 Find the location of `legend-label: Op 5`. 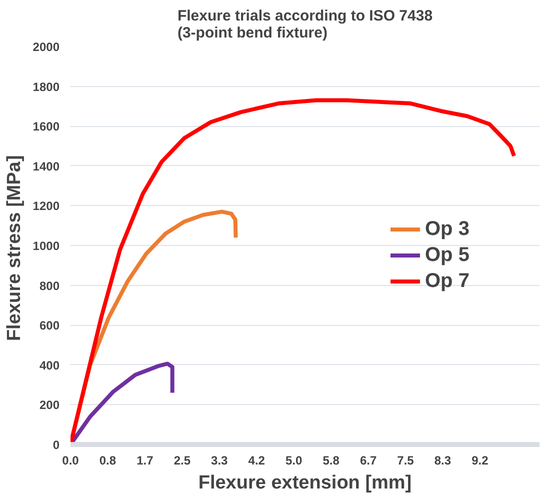

legend-label: Op 5 is located at coordinates (447, 255).